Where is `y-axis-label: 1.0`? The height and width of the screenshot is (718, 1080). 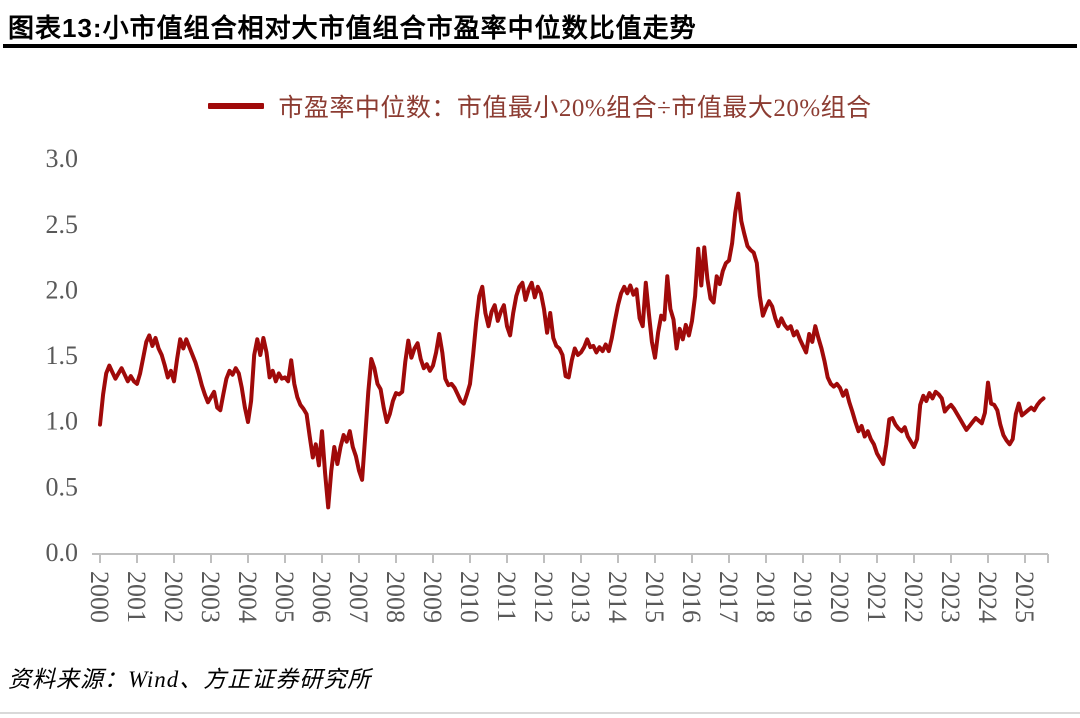
y-axis-label: 1.0 is located at coordinates (62, 421).